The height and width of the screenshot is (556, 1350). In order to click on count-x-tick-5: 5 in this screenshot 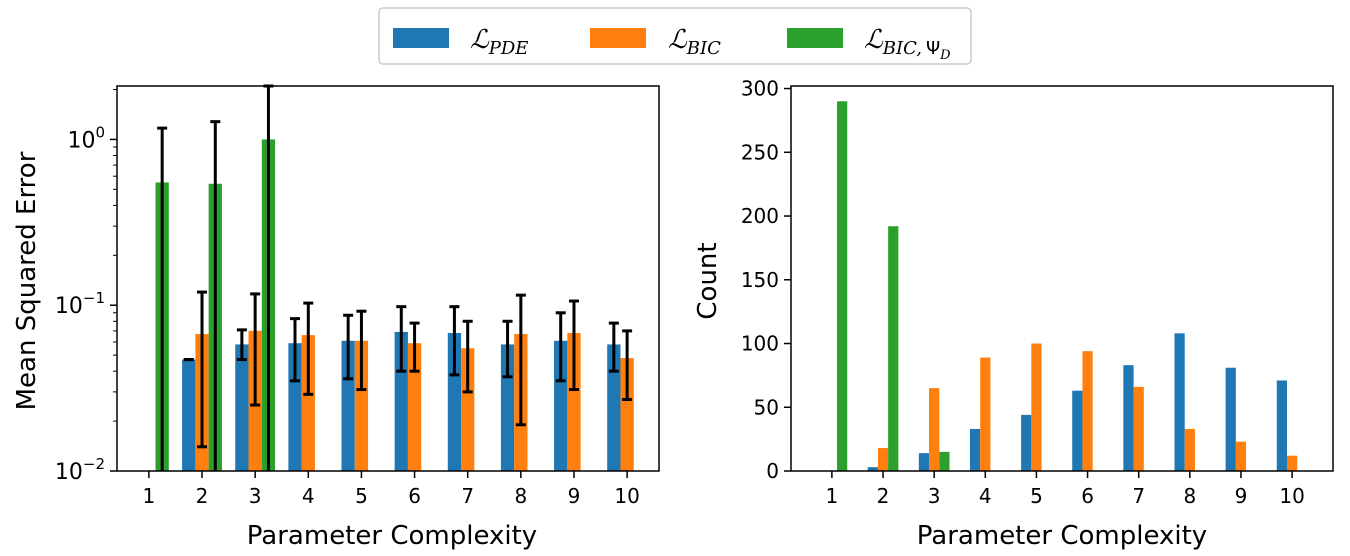, I will do `click(1036, 489)`.